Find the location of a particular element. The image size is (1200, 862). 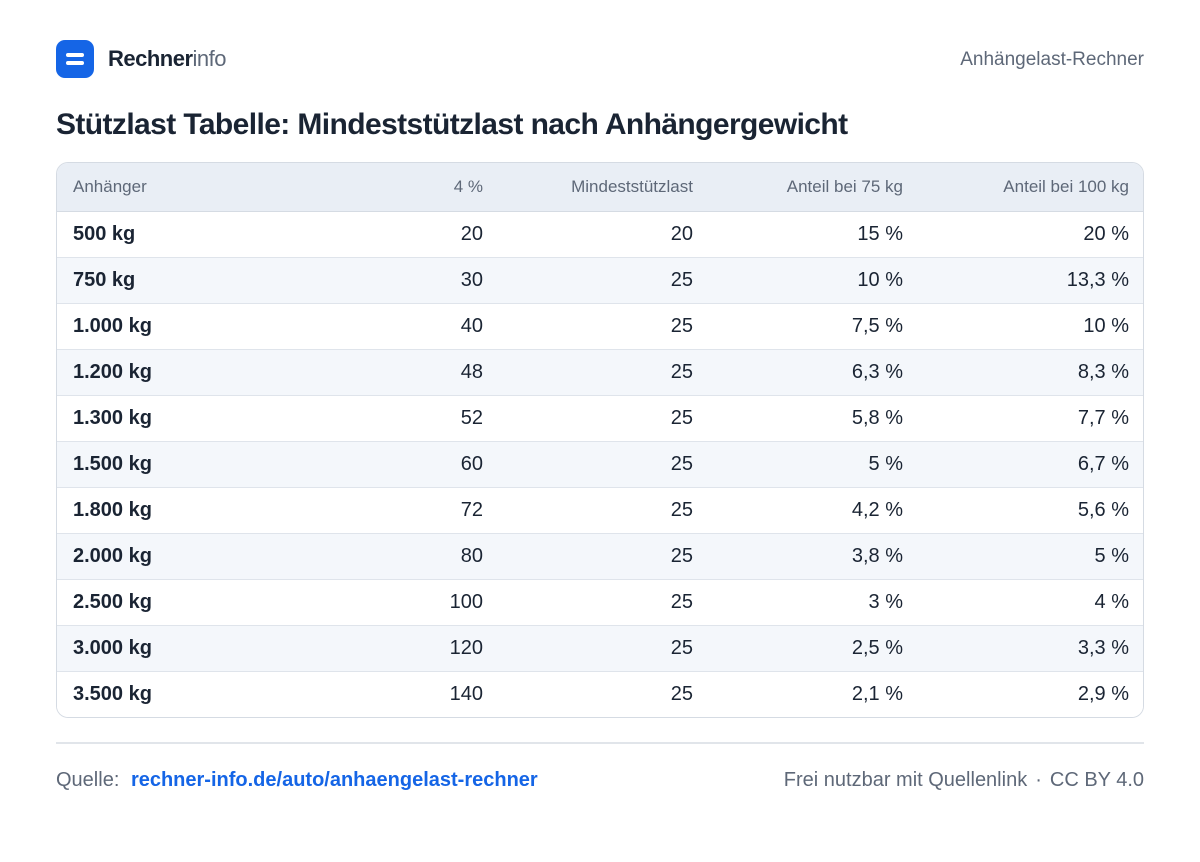

table-cell: 72 is located at coordinates (398, 509).